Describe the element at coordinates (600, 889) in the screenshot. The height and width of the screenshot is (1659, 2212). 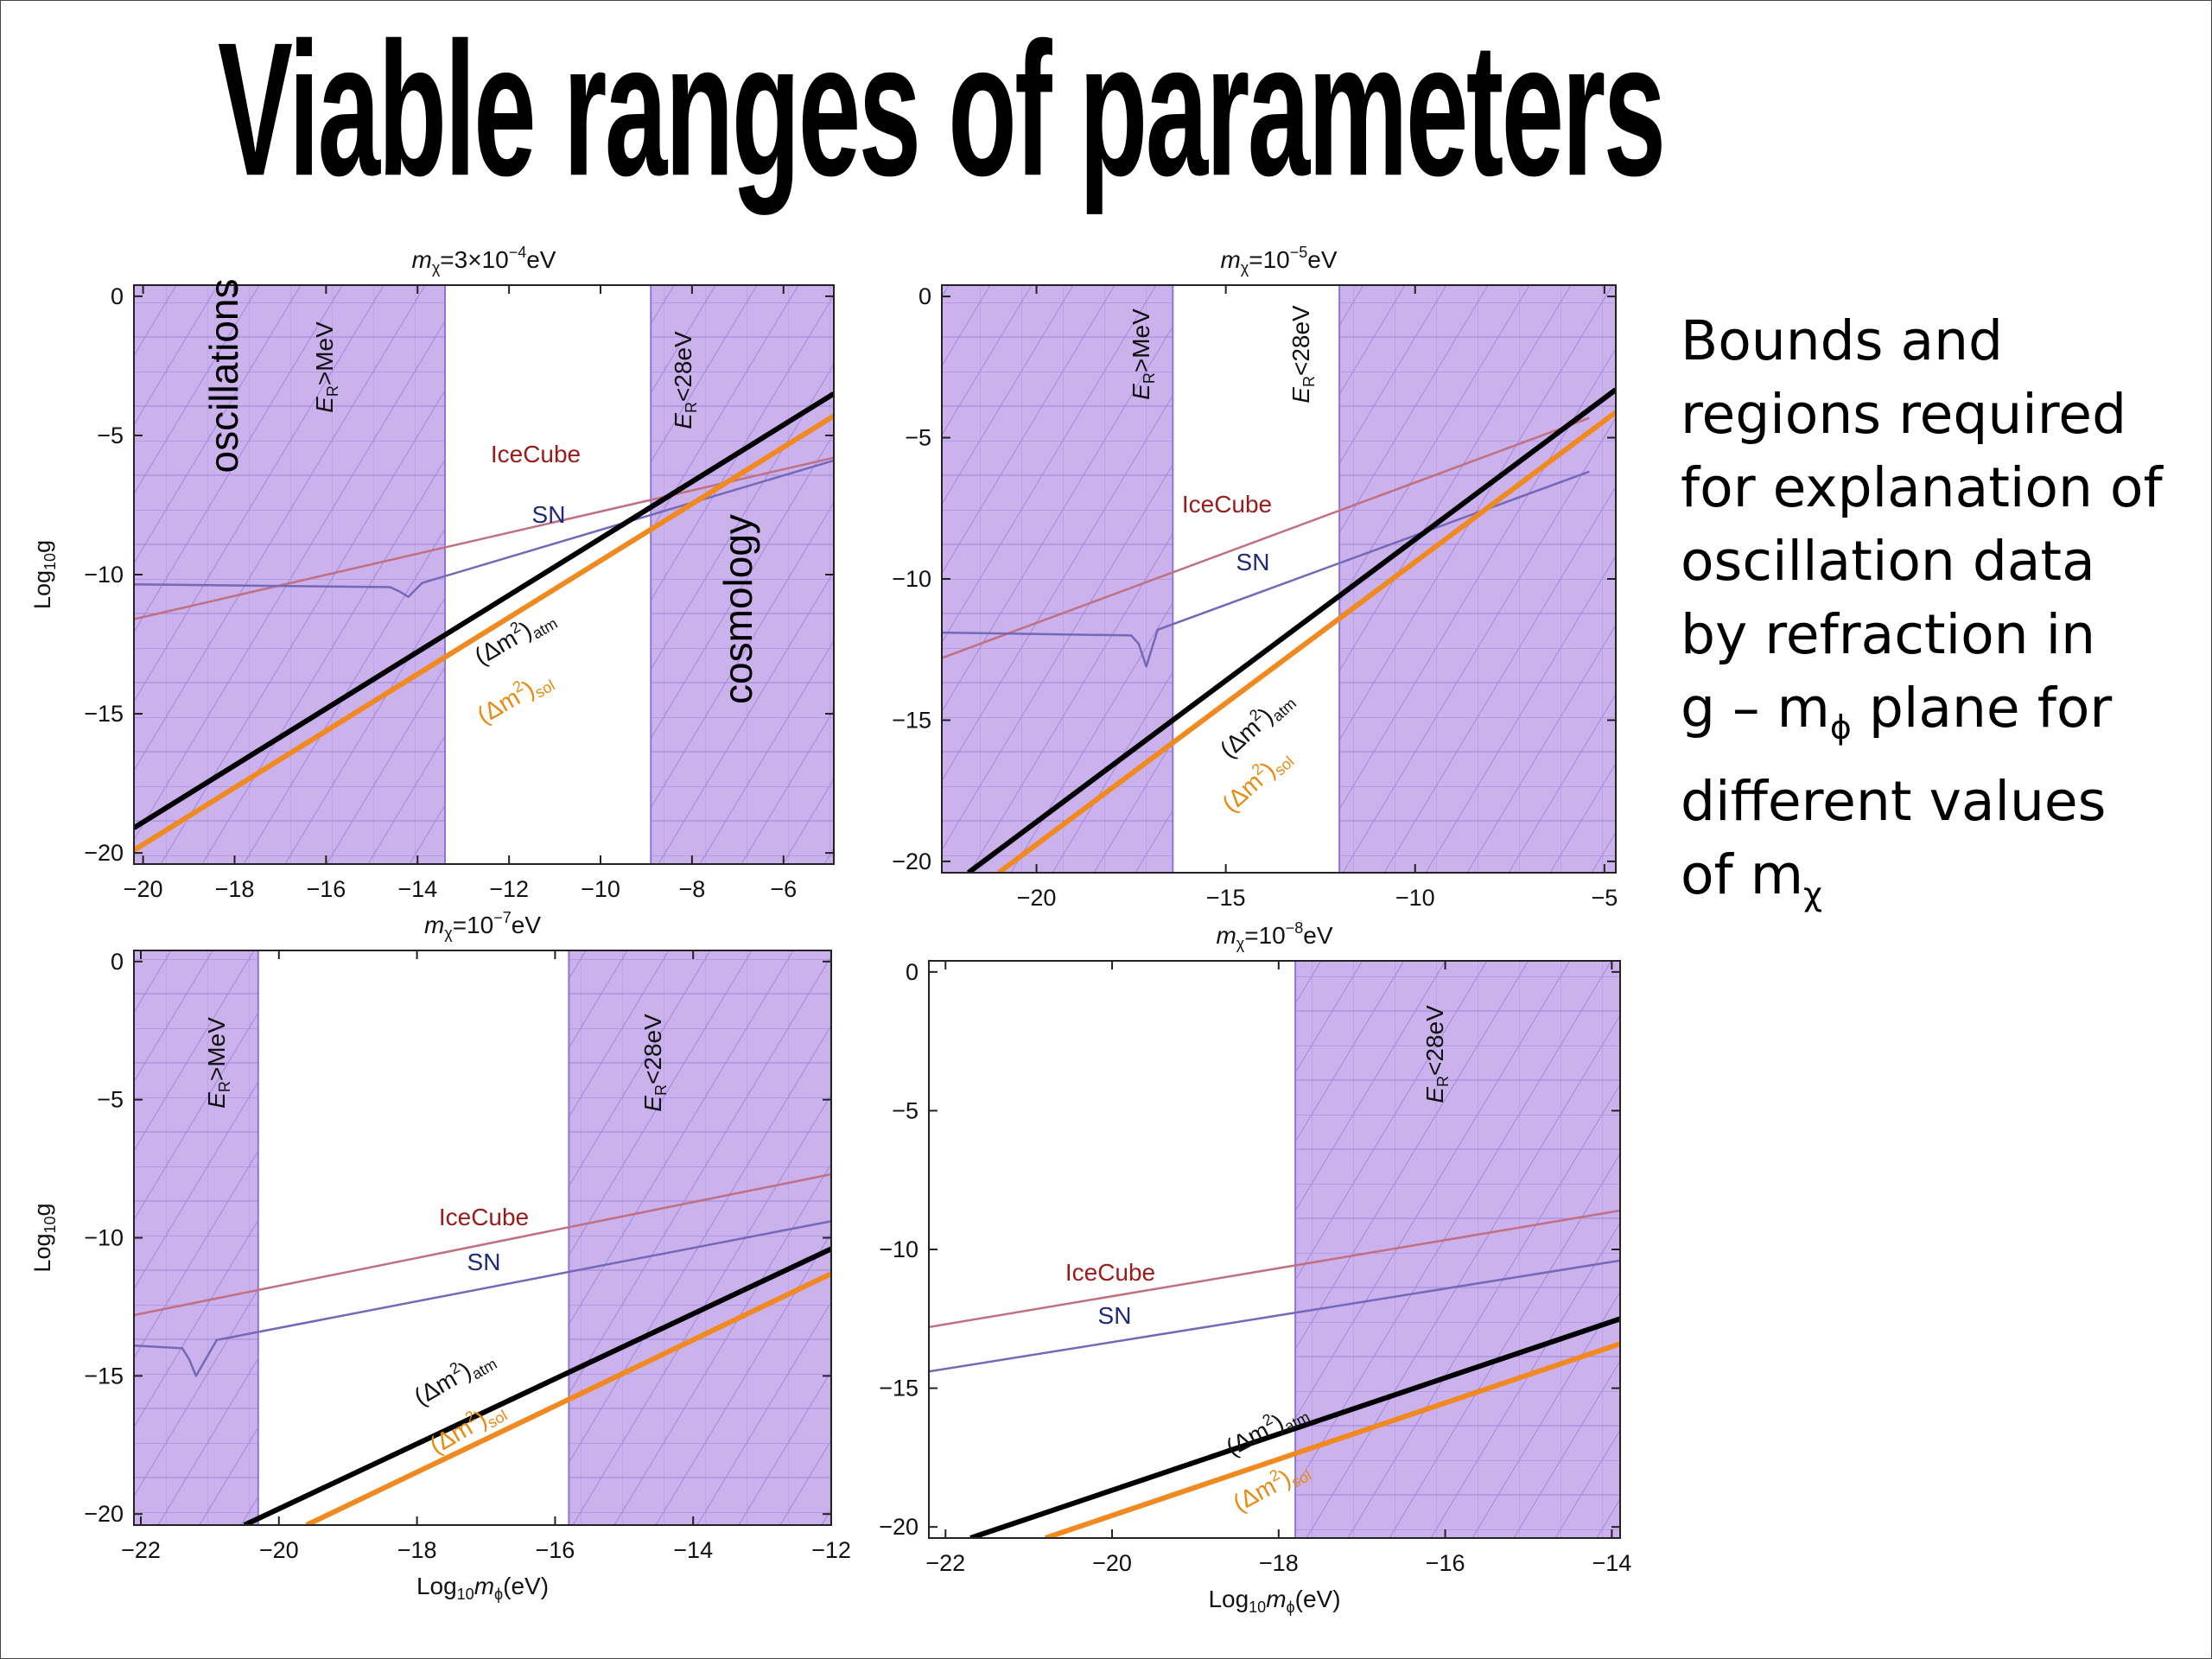
I see `x-tick-label: −10` at that location.